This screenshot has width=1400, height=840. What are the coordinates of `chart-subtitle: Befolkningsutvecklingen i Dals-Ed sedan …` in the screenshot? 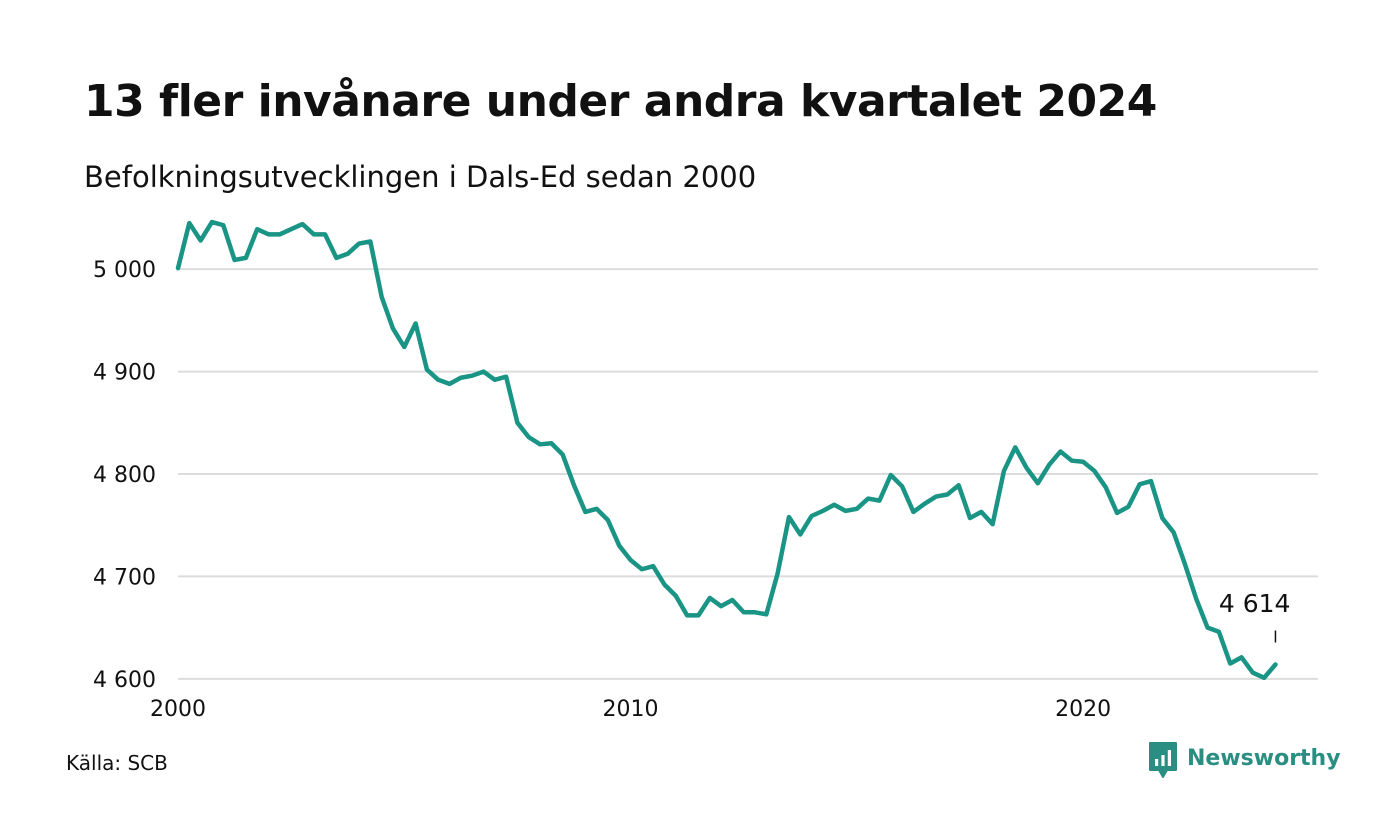 It's located at (420, 177).